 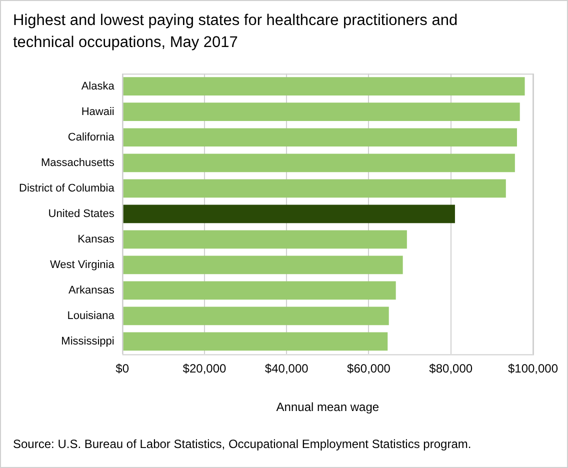 I want to click on y-tick-label: Louisiana, so click(x=91, y=316).